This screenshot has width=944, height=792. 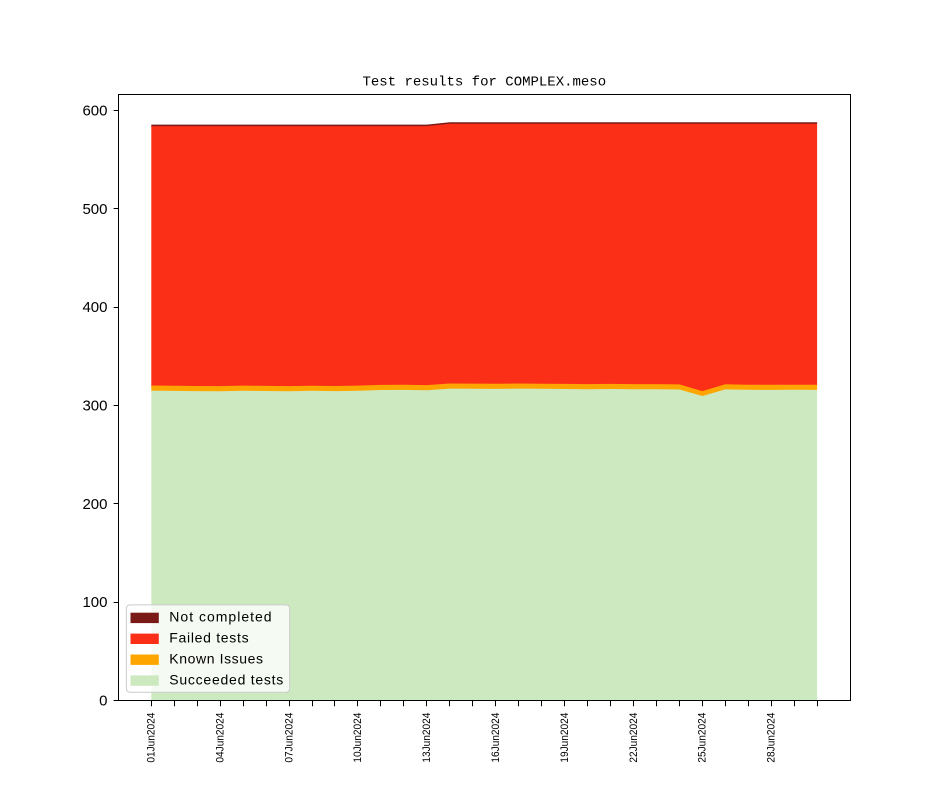 What do you see at coordinates (703, 738) in the screenshot?
I see `svg-text: 25Jun2024` at bounding box center [703, 738].